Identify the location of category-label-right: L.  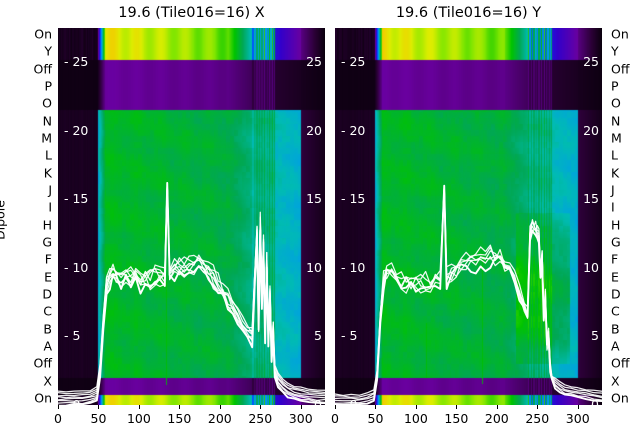
(614, 155).